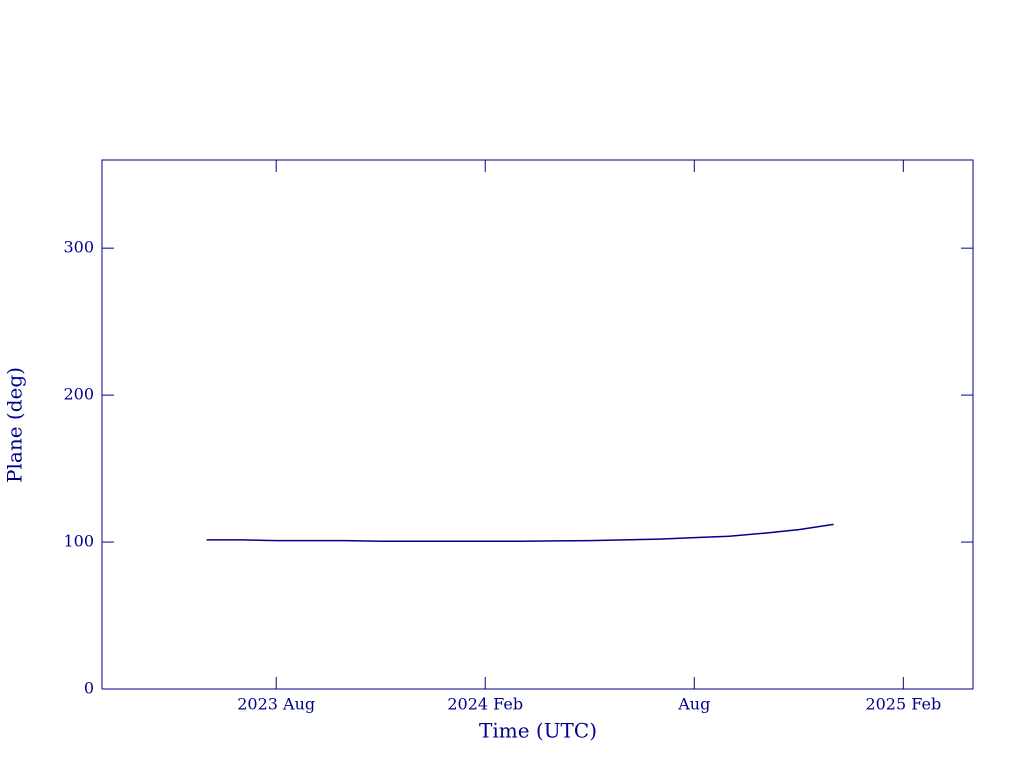 The height and width of the screenshot is (768, 1024). What do you see at coordinates (89, 688) in the screenshot?
I see `y-tick-label: 0` at bounding box center [89, 688].